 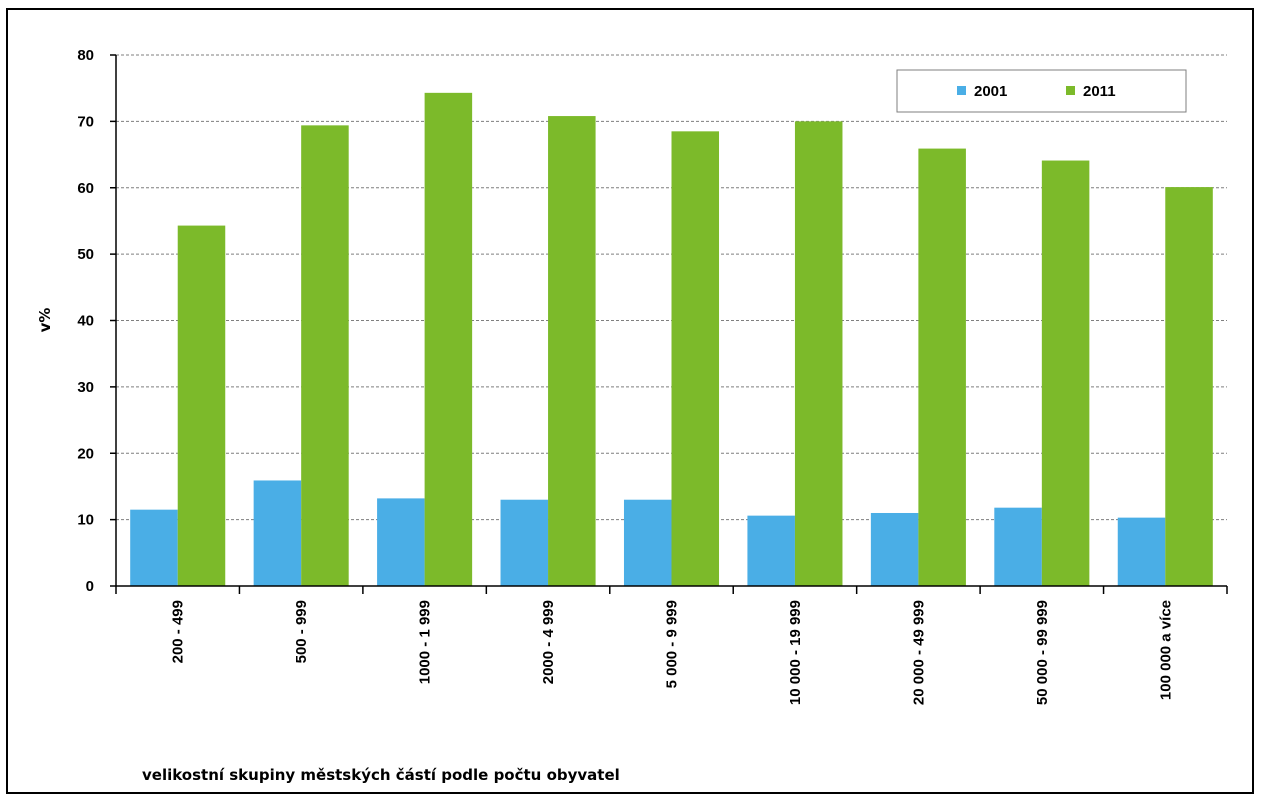 I want to click on y-tick-labels: 0 10 20 30 40 50 60 70 80, so click(x=85, y=321).